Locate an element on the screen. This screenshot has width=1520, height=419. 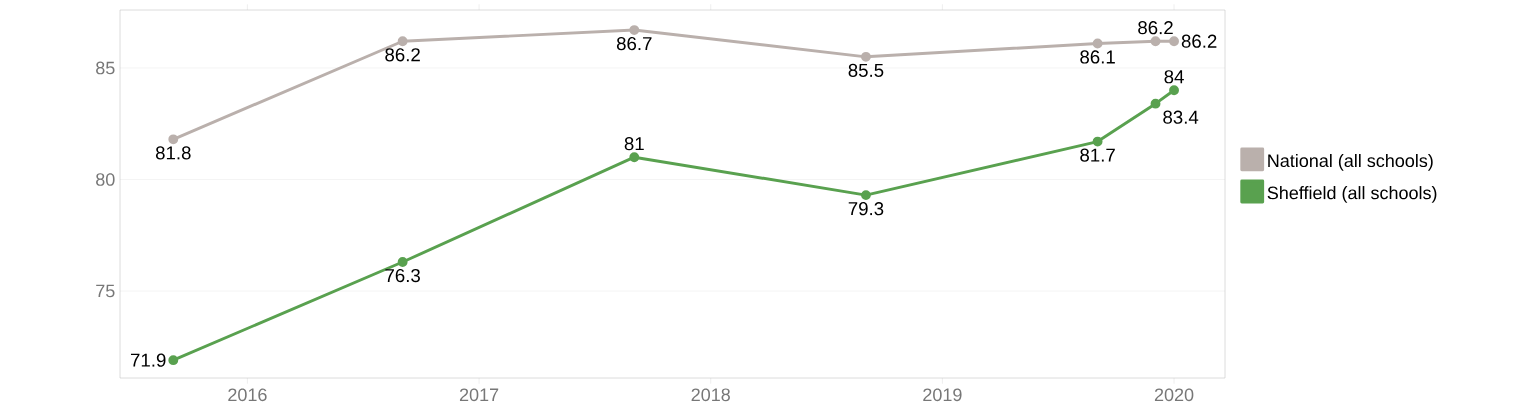
data-label: 81 is located at coordinates (634, 144).